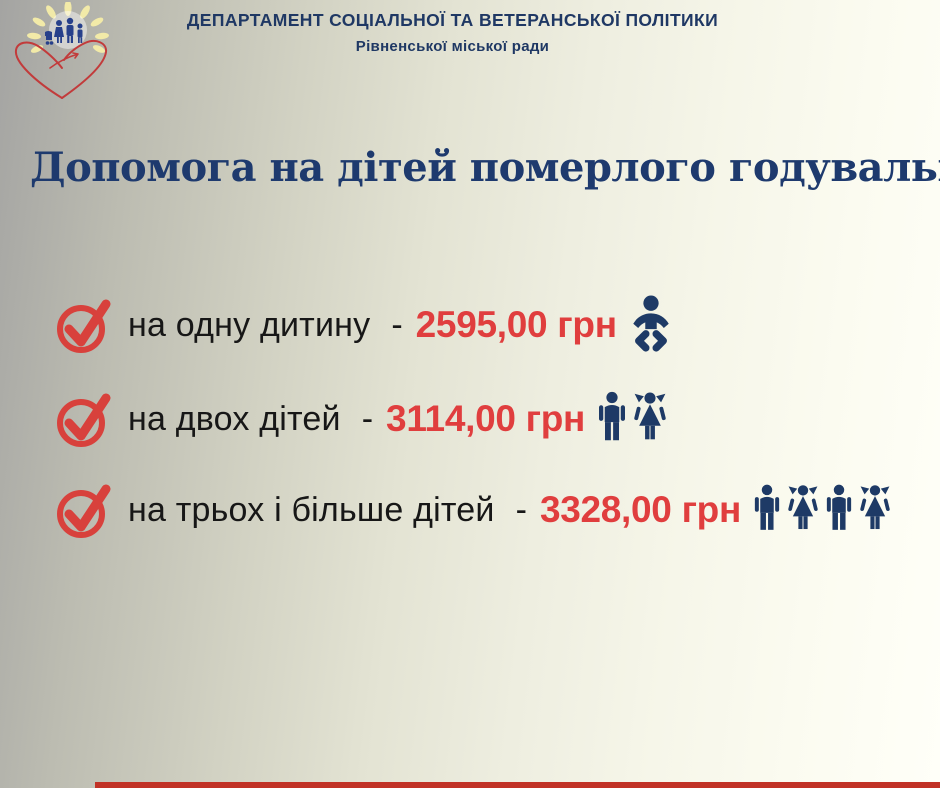 The width and height of the screenshot is (940, 788). What do you see at coordinates (61, 49) in the screenshot?
I see `heart-family-sun-icon` at bounding box center [61, 49].